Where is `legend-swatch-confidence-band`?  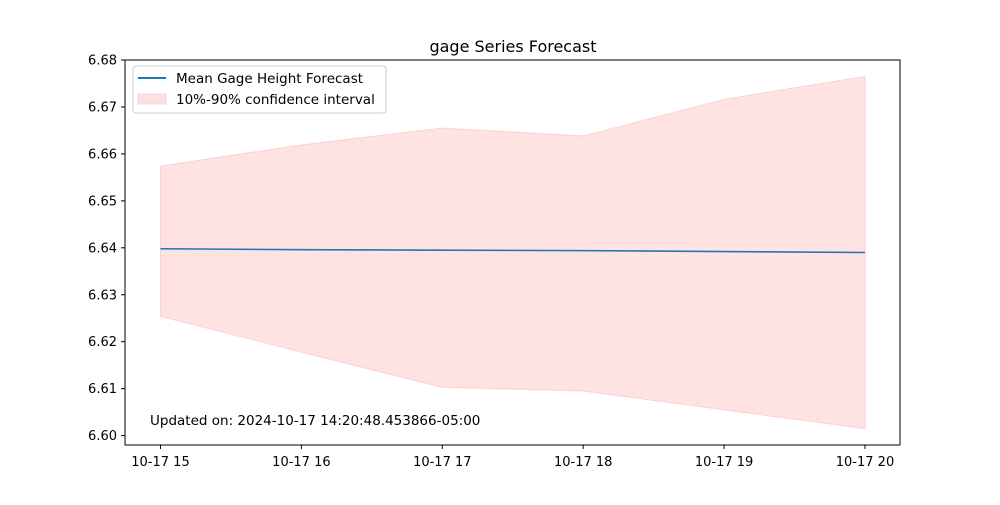
legend-swatch-confidence-band is located at coordinates (152, 99).